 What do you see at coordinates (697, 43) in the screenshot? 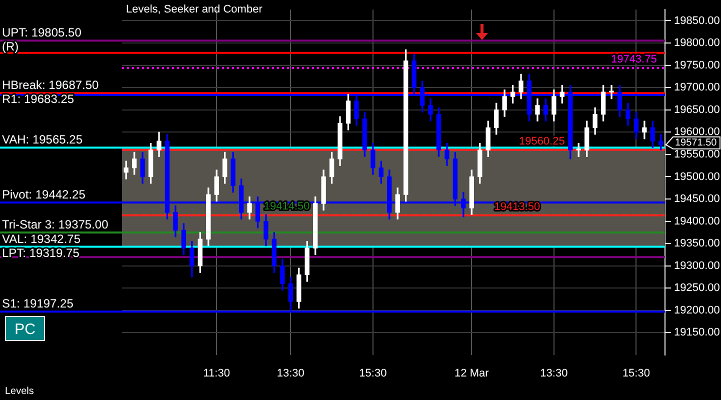
I see `y-tick-label: 19800.00` at bounding box center [697, 43].